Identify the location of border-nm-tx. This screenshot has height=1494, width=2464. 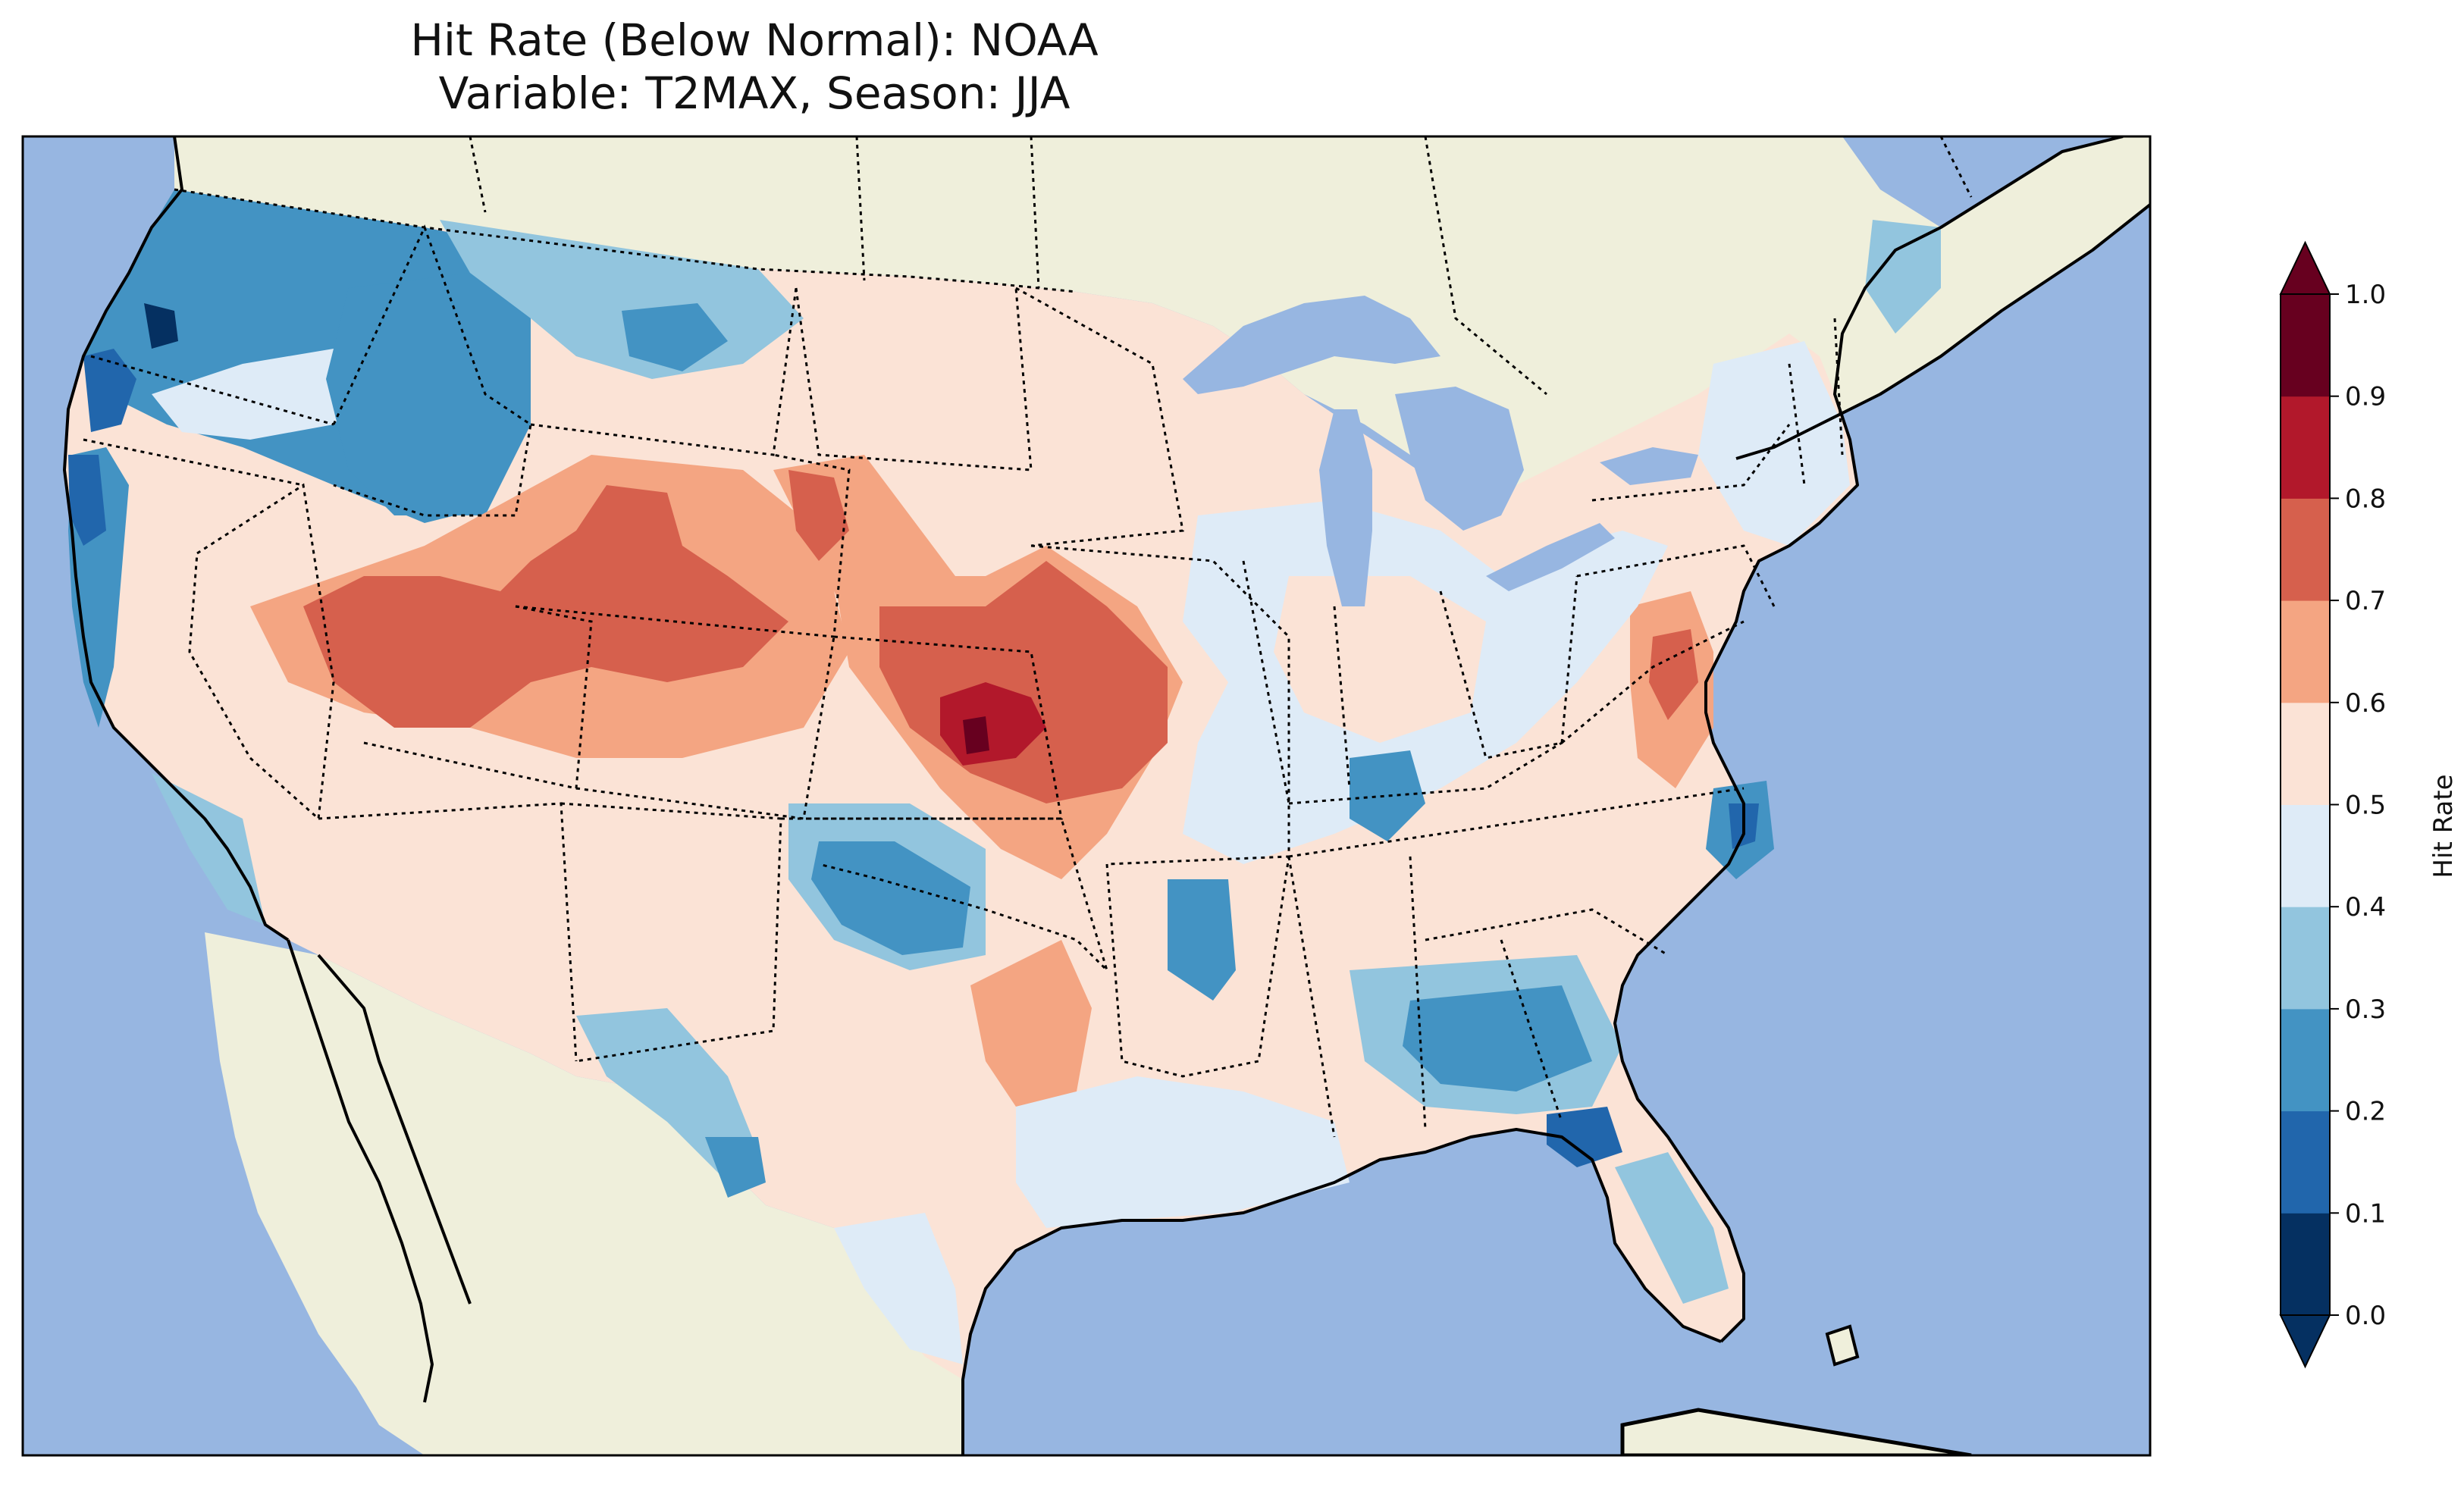
(671, 932).